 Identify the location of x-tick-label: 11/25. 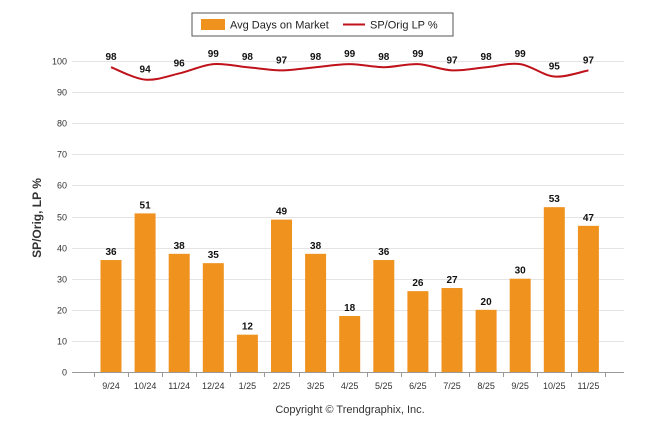
(588, 386).